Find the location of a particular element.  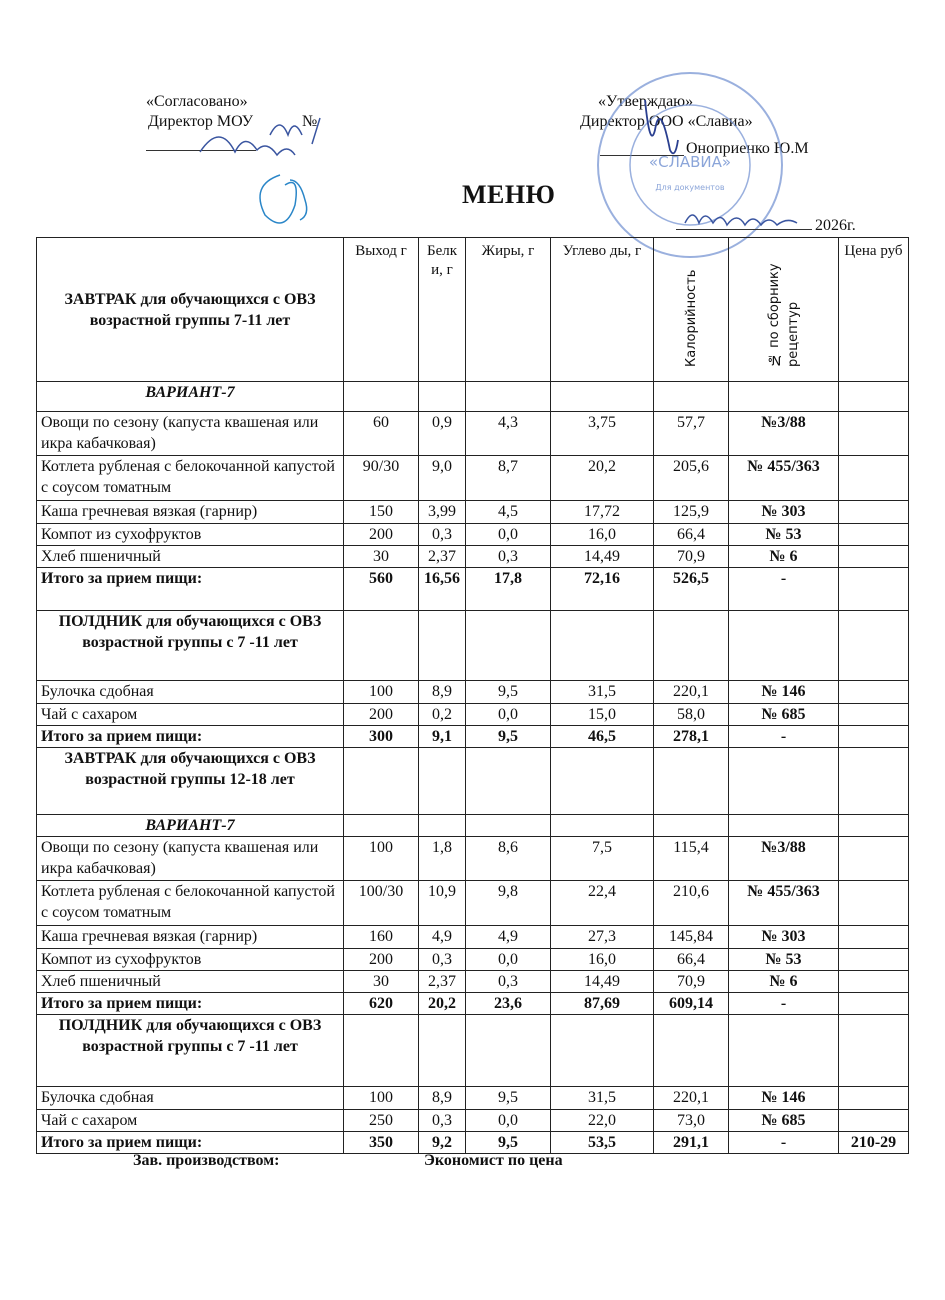

cell-calories: 115,4 is located at coordinates (691, 858).